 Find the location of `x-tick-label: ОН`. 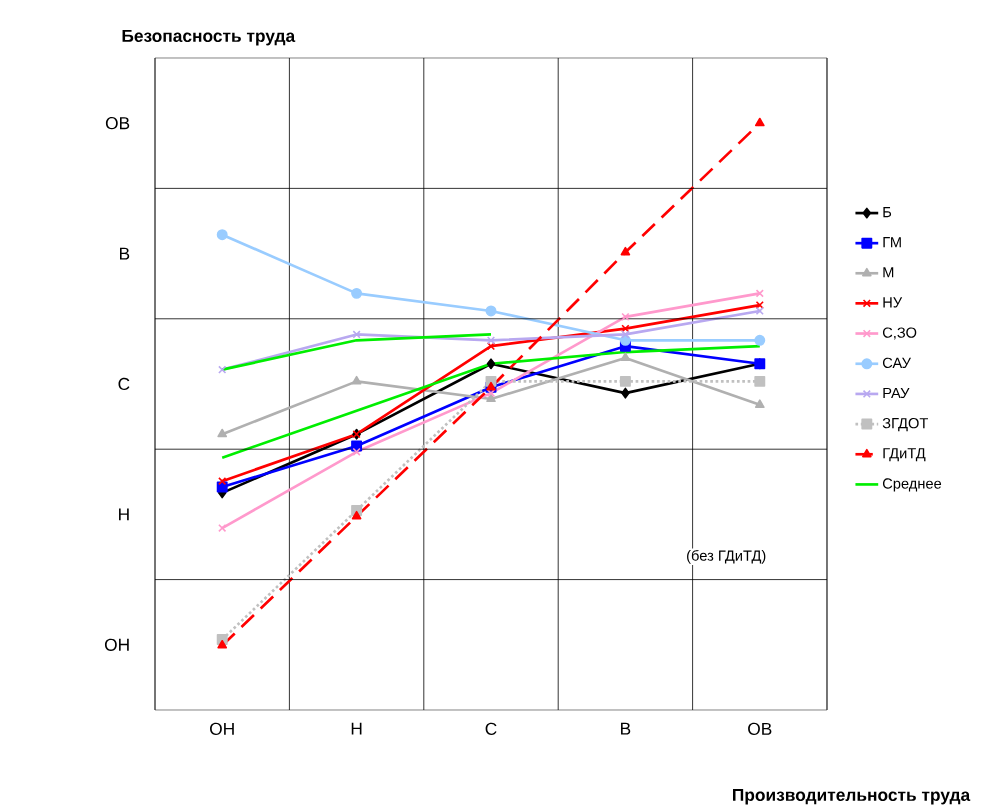

x-tick-label: ОН is located at coordinates (222, 728).